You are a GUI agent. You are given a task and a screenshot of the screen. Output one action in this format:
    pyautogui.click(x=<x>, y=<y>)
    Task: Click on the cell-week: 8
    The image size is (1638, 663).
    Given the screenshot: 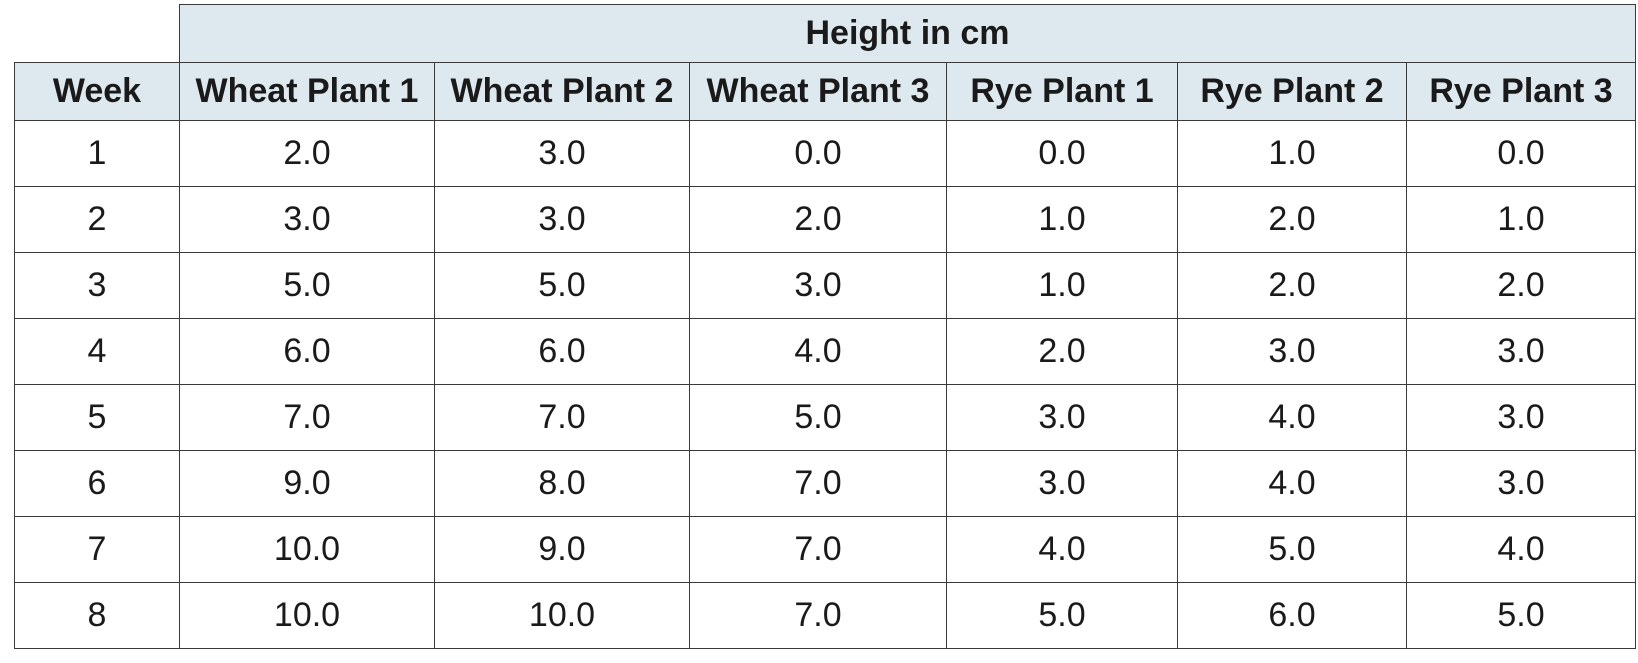 What is the action you would take?
    pyautogui.click(x=97, y=615)
    